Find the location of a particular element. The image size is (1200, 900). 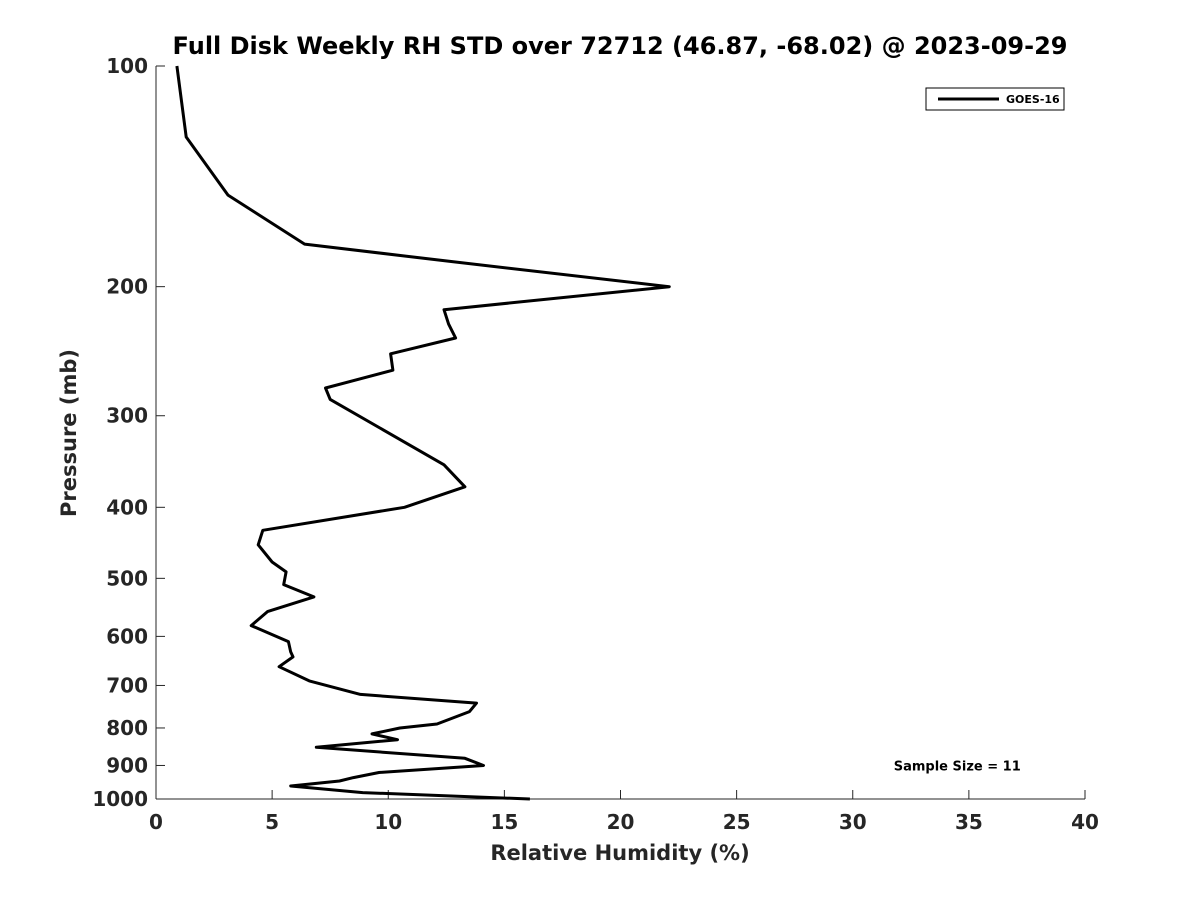

x-tick-label: 25 is located at coordinates (737, 822).